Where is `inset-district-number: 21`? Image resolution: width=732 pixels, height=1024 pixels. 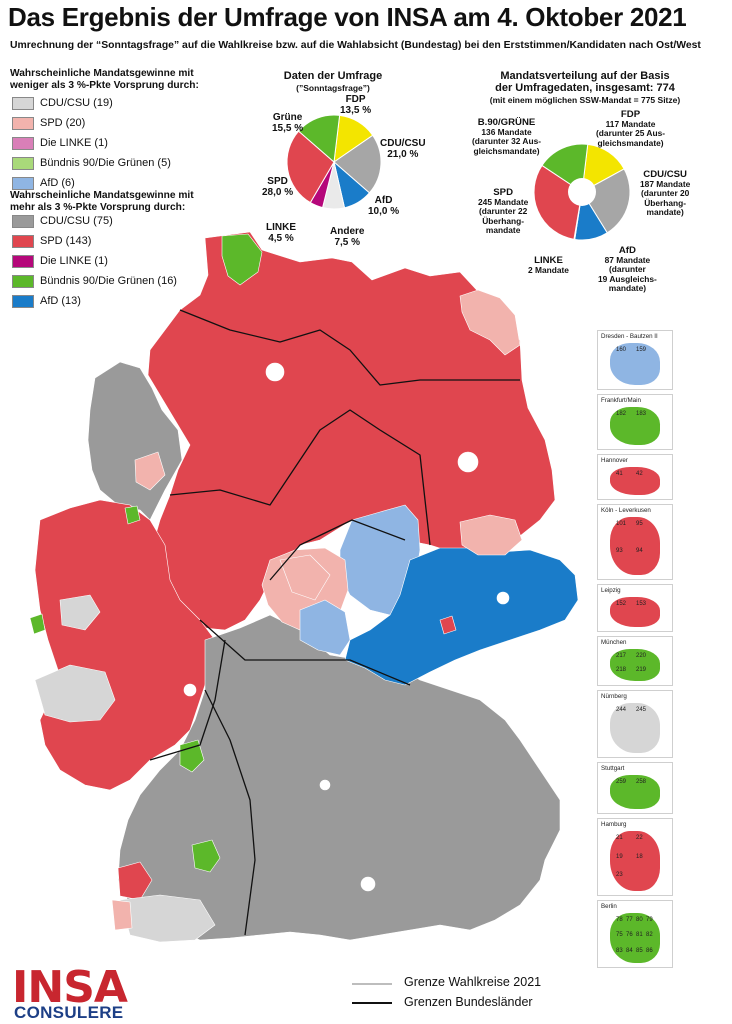
inset-district-number: 21 is located at coordinates (619, 838).